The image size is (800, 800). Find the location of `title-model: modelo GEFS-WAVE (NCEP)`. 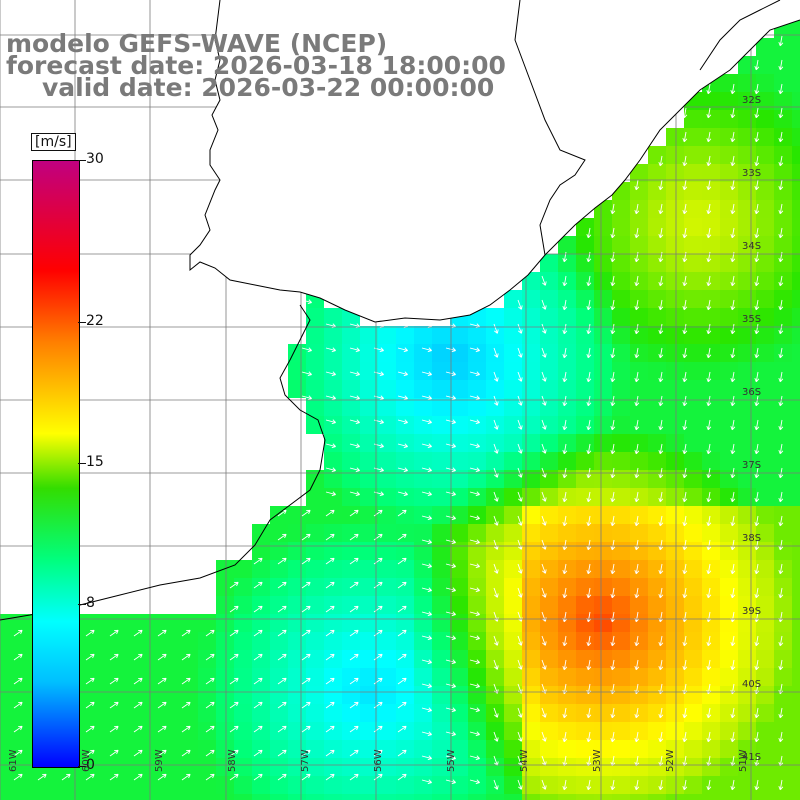

title-model: modelo GEFS-WAVE (NCEP) is located at coordinates (197, 43).